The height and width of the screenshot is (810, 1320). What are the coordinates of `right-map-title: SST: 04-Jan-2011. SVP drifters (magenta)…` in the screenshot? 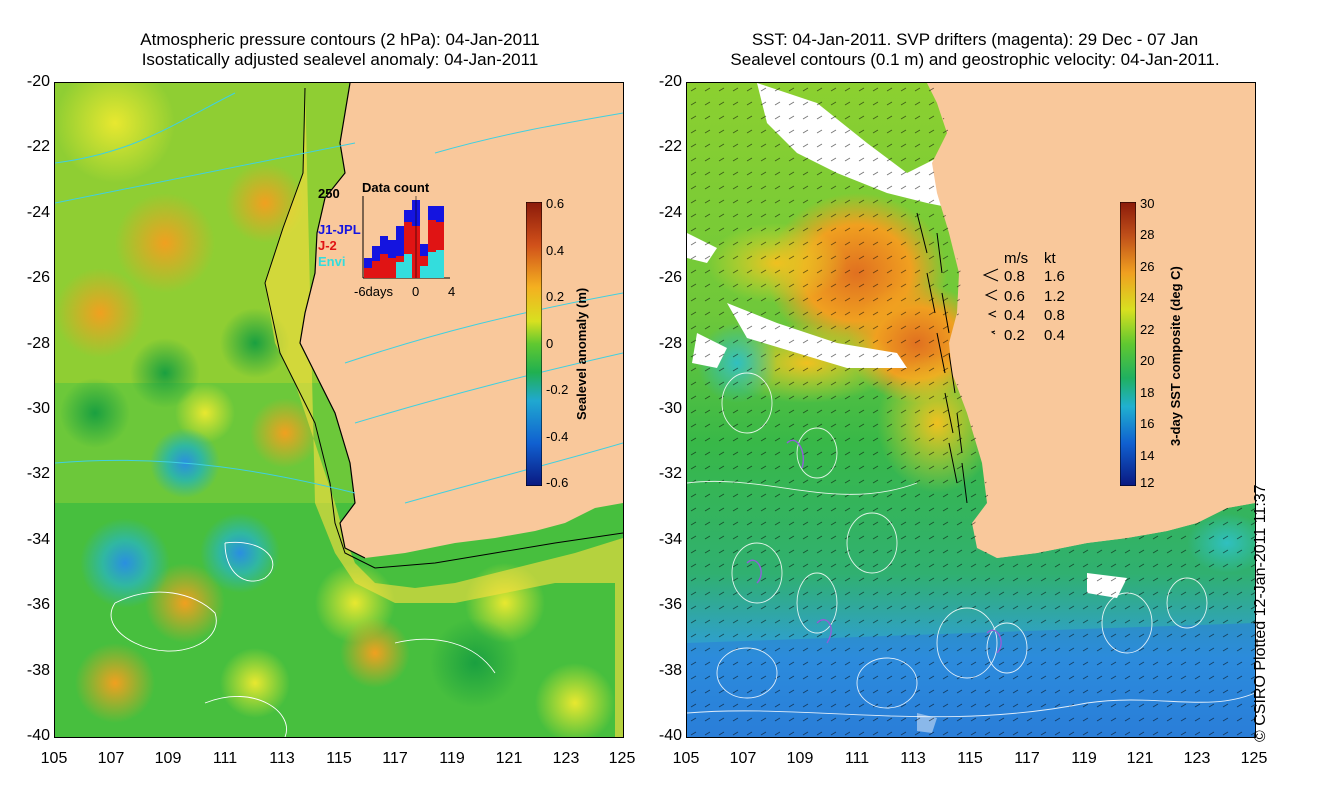 It's located at (975, 50).